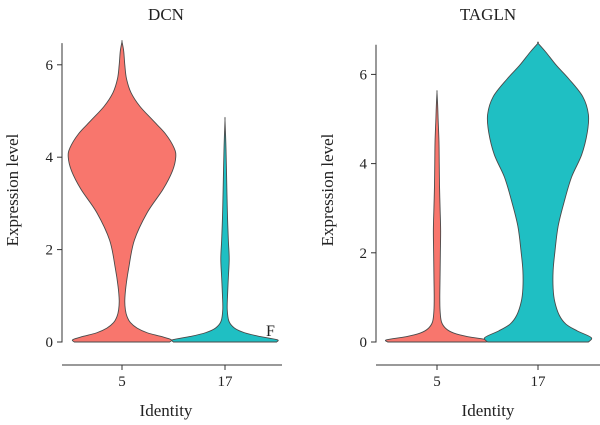  I want to click on chart-title: DCN, so click(166, 14).